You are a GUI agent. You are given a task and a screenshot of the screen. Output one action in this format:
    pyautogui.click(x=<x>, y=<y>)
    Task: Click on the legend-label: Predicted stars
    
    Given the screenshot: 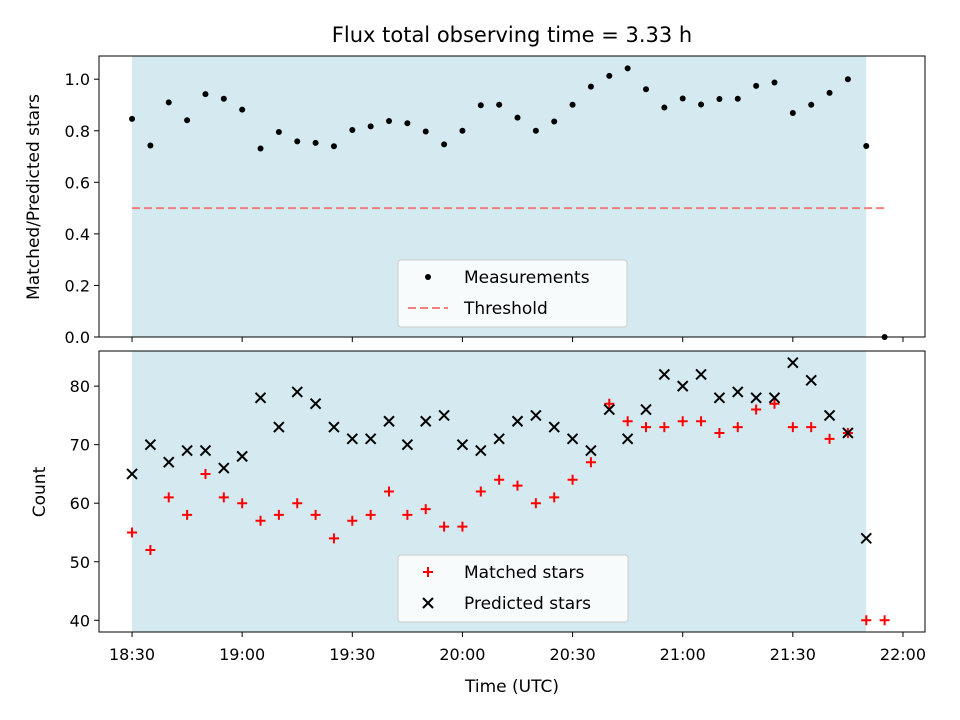 What is the action you would take?
    pyautogui.click(x=527, y=604)
    